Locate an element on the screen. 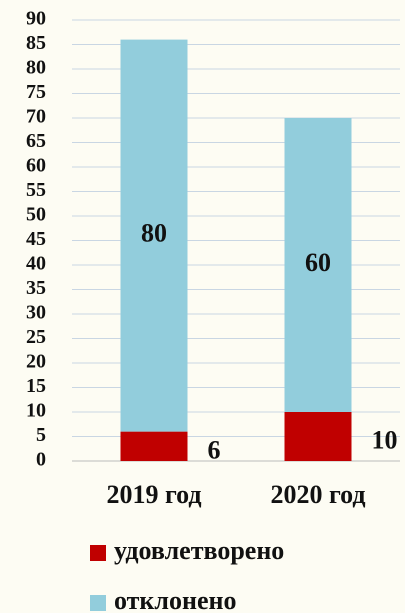  y-tick-label: 20 is located at coordinates (36, 362).